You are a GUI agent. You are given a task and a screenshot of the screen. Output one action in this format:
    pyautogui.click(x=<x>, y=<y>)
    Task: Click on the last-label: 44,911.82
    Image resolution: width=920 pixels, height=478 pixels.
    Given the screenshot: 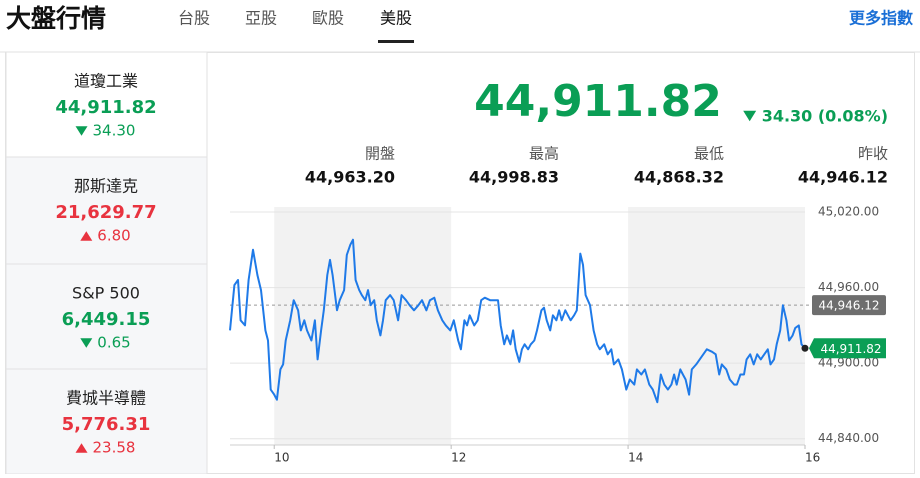 What is the action you would take?
    pyautogui.click(x=850, y=349)
    